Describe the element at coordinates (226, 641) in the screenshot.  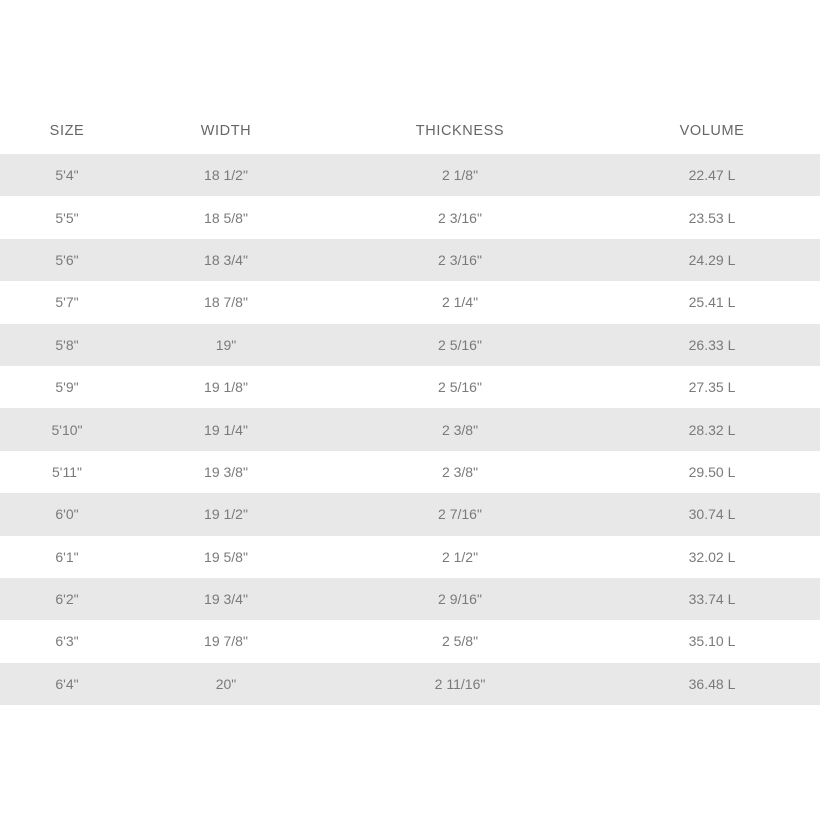
I see `cell-width: 19 7/8"` at that location.